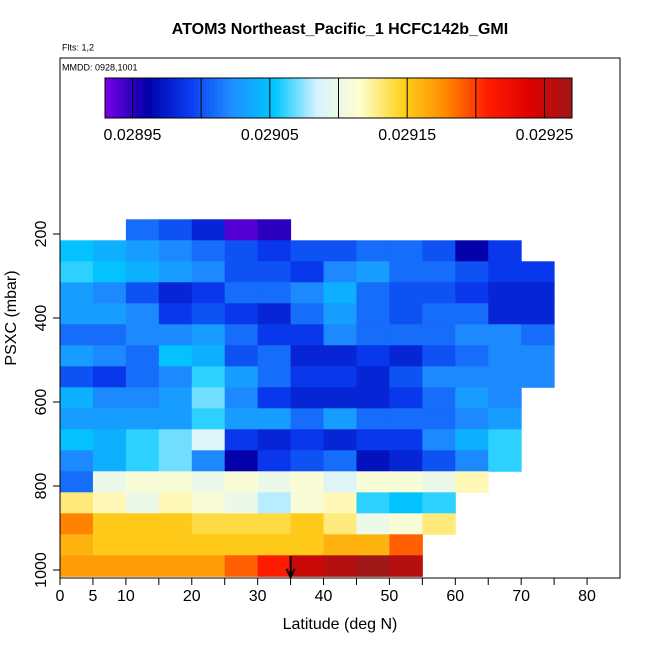 The image size is (650, 650). What do you see at coordinates (390, 596) in the screenshot?
I see `x-tick-label: 50` at bounding box center [390, 596].